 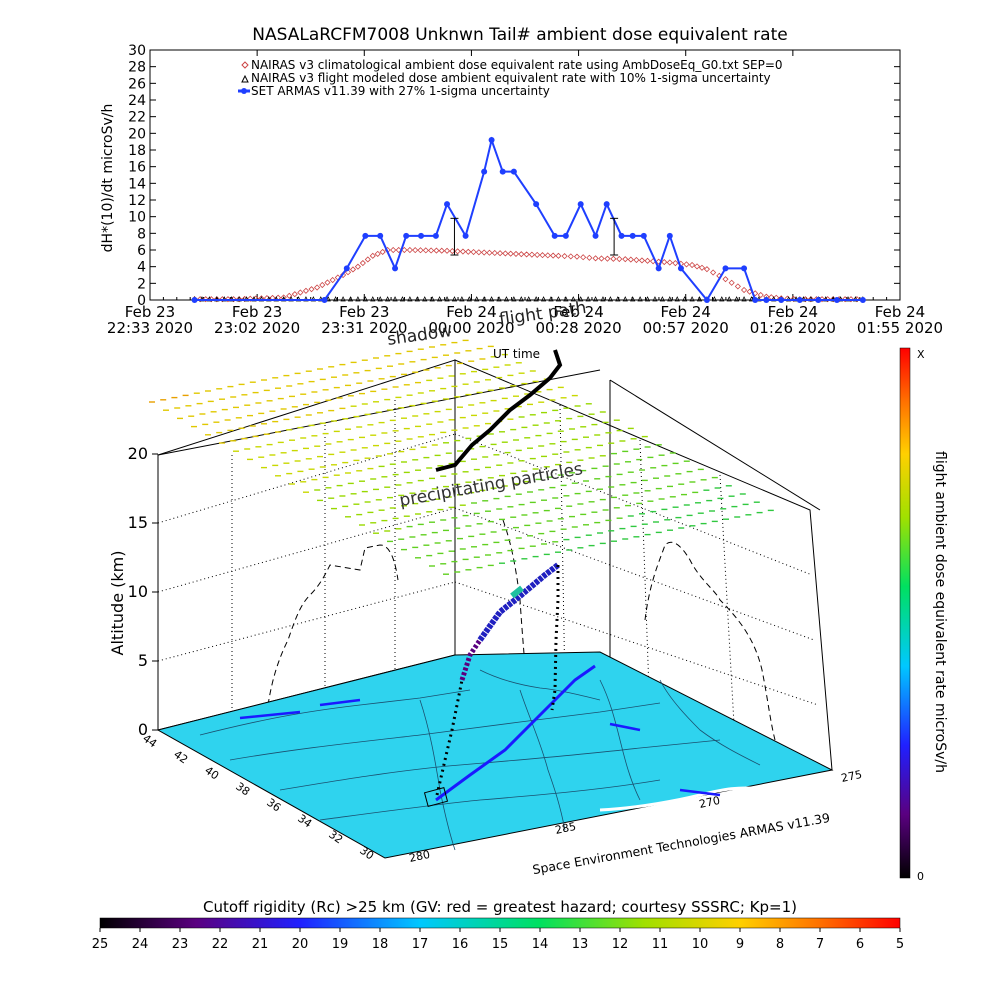 What do you see at coordinates (137, 101) in the screenshot?
I see `y-tick-label: 24` at bounding box center [137, 101].